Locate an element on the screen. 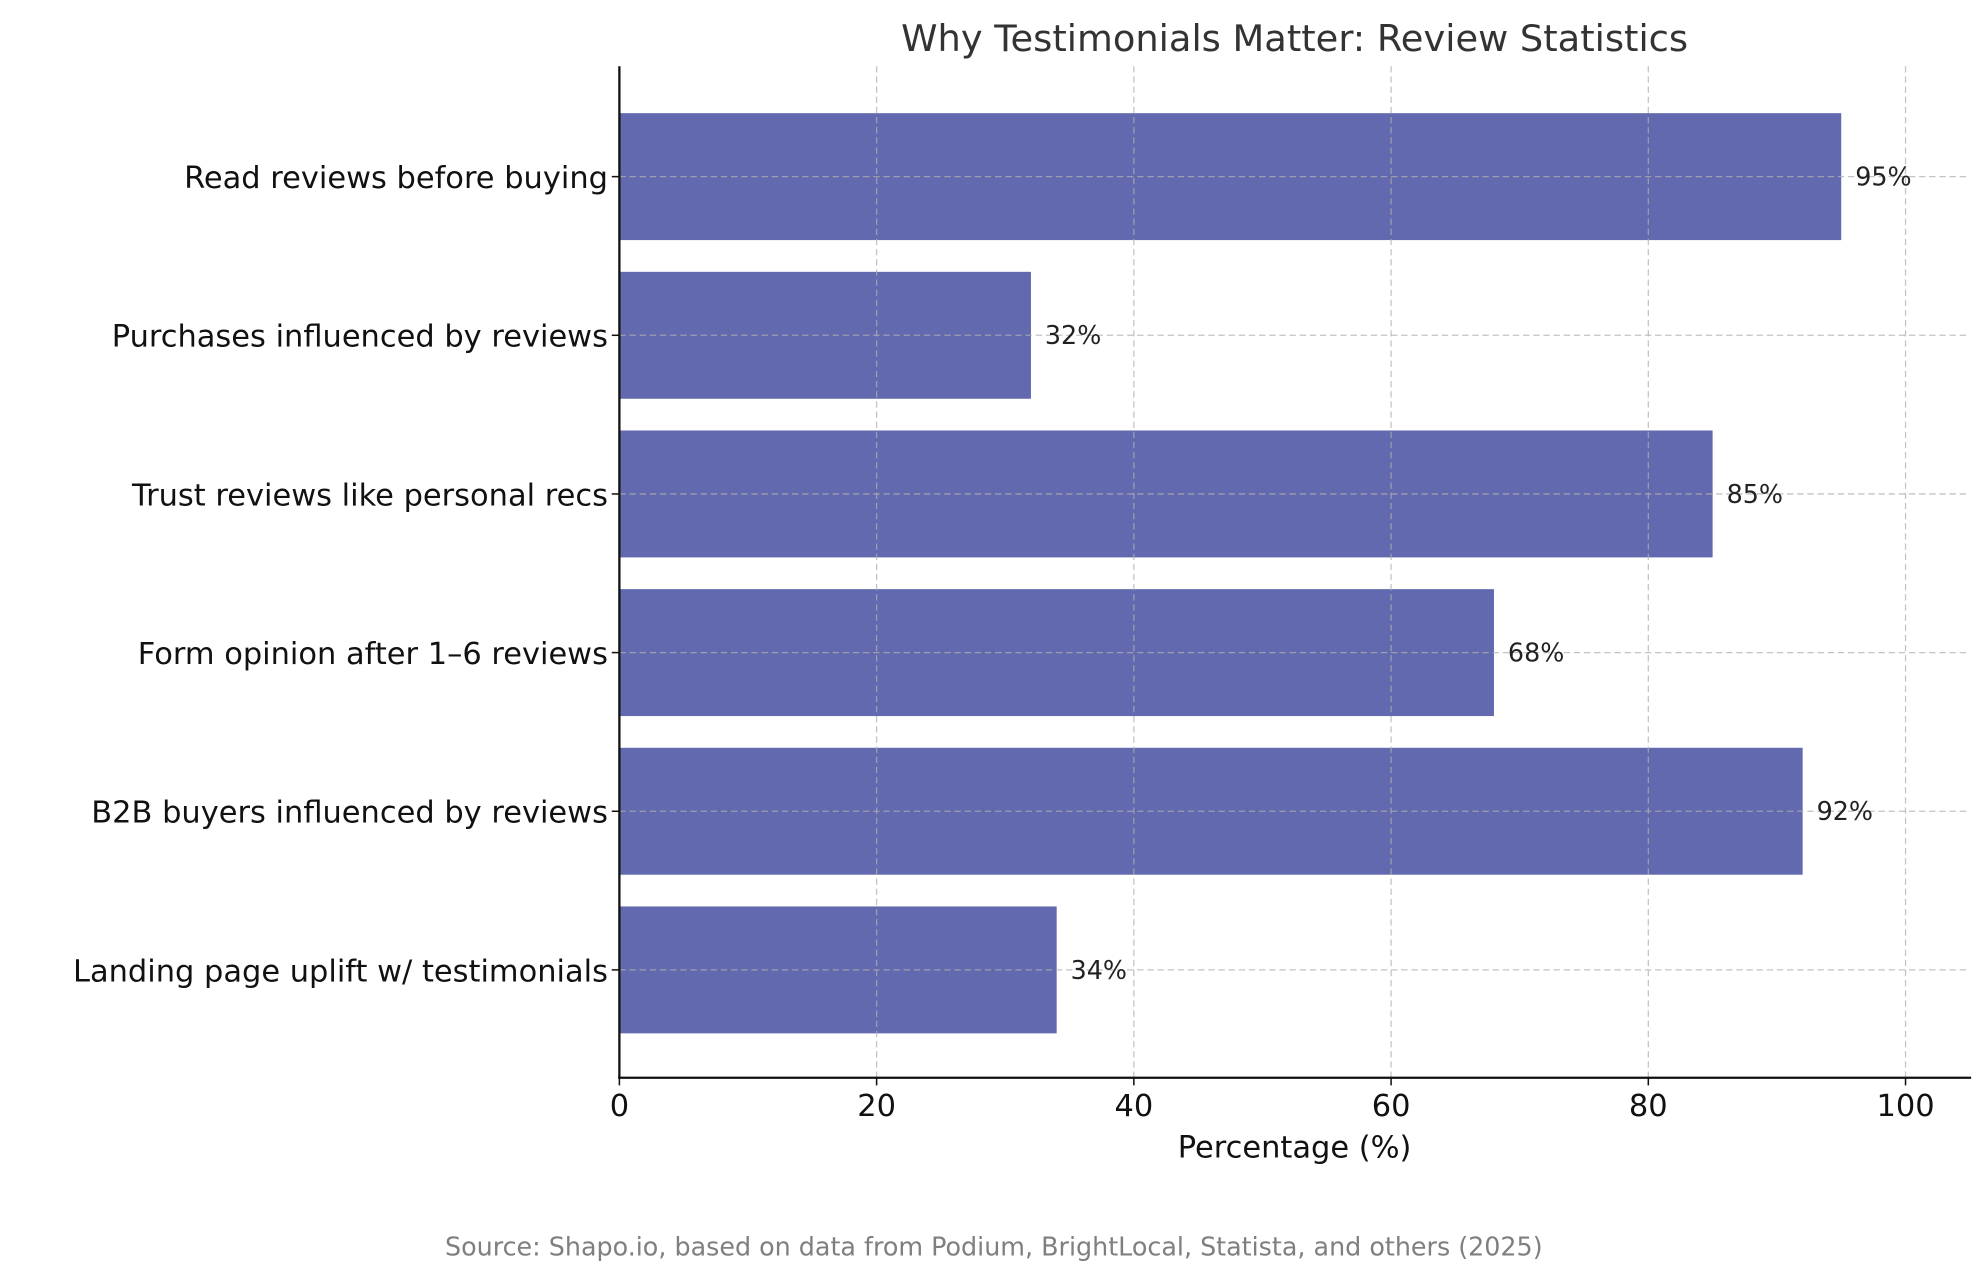 Image resolution: width=1980 pixels, height=1276 pixels. data-label: 68% is located at coordinates (1536, 652).